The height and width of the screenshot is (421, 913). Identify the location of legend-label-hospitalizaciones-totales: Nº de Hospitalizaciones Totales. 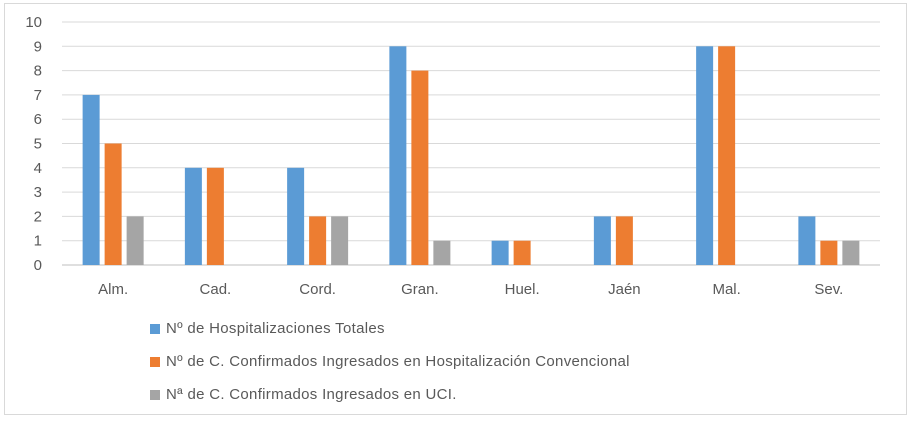
(275, 328).